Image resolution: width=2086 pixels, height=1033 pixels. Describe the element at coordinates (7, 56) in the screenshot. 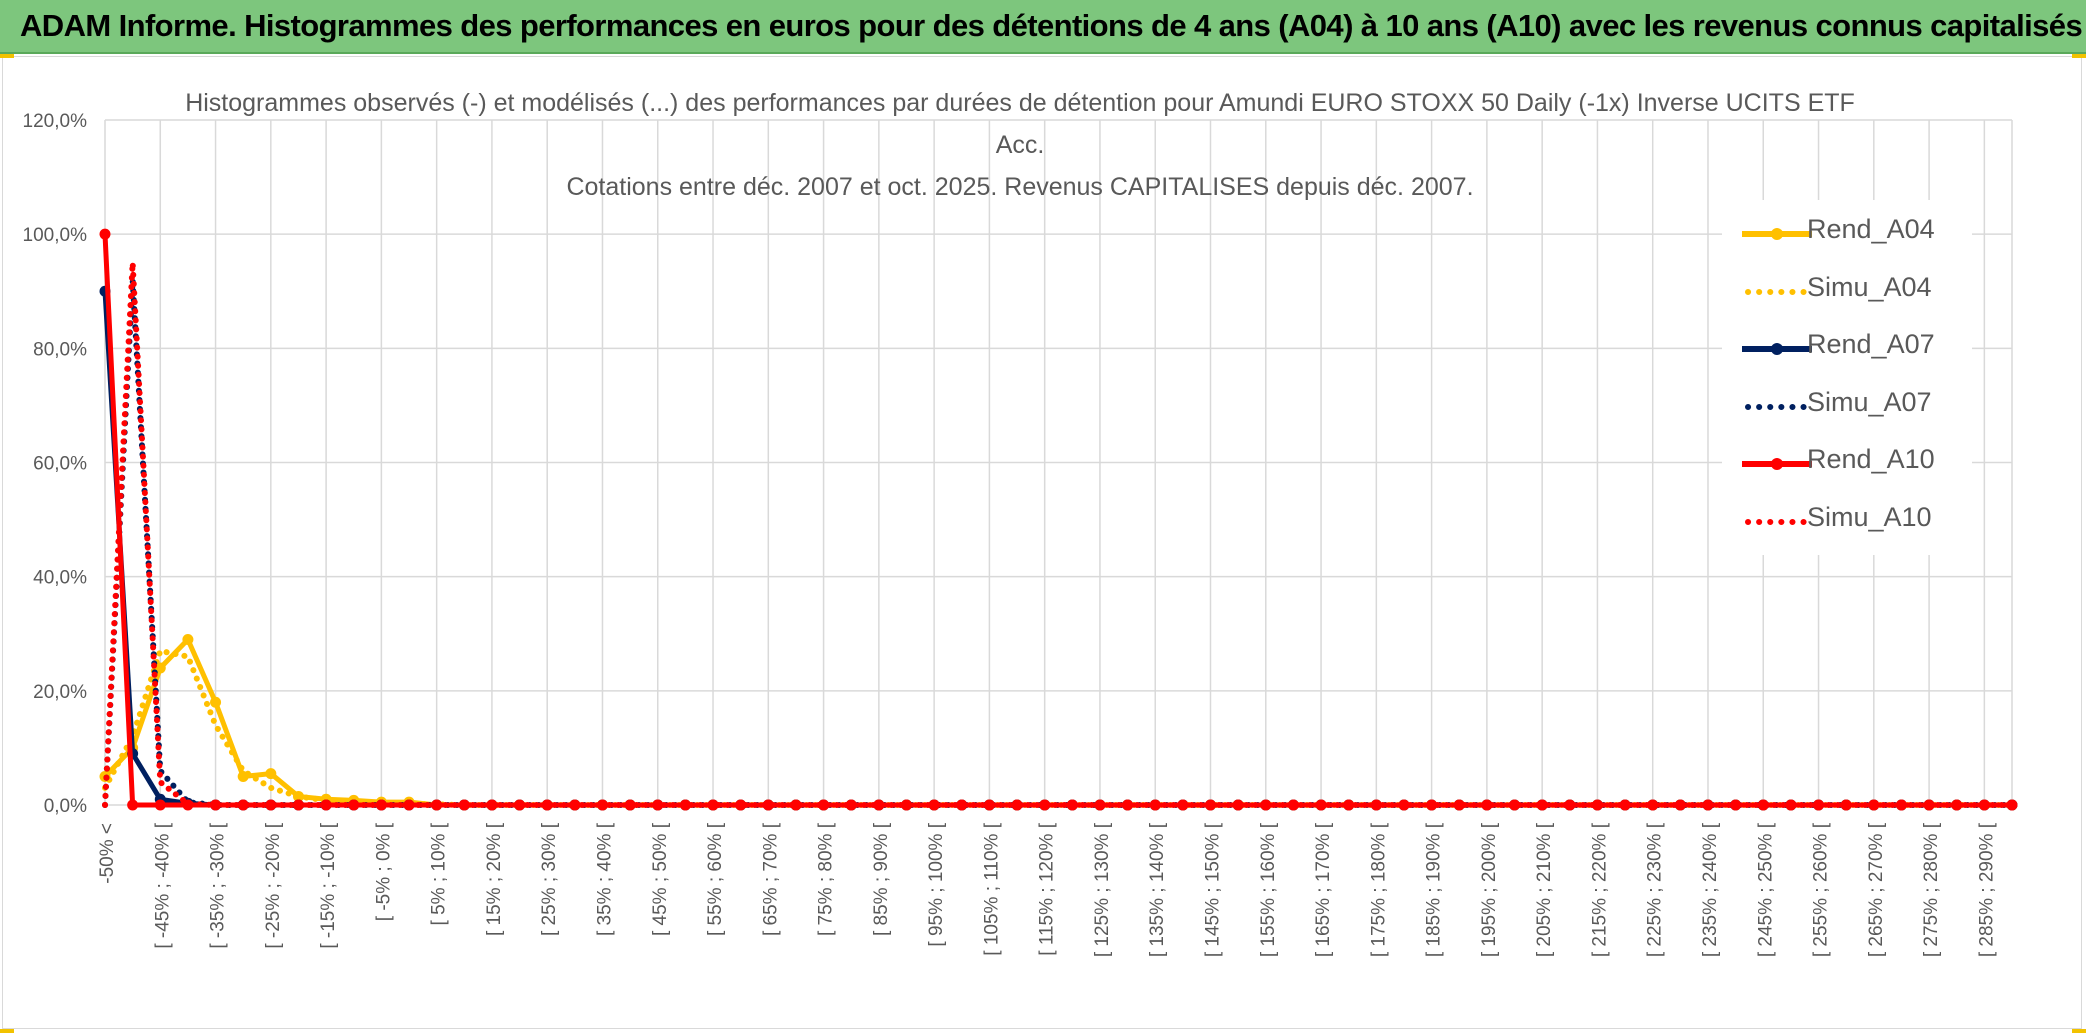

I see `frame-corner-top-left` at that location.